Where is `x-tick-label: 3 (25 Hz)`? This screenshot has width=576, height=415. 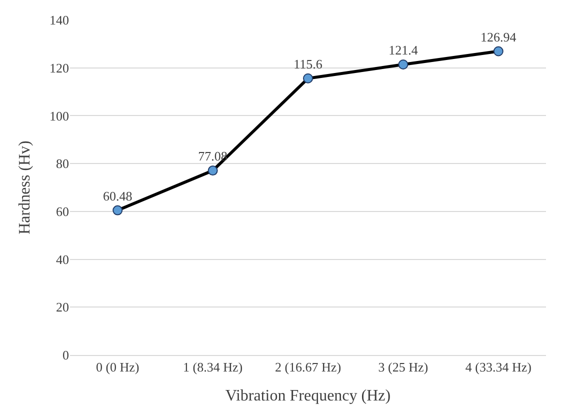 x-tick-label: 3 (25 Hz) is located at coordinates (403, 367).